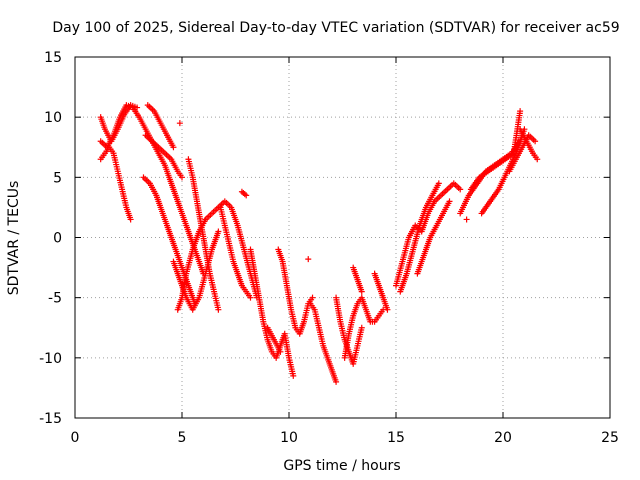 The width and height of the screenshot is (640, 480). What do you see at coordinates (53, 58) in the screenshot?
I see `y-tick-label: 15` at bounding box center [53, 58].